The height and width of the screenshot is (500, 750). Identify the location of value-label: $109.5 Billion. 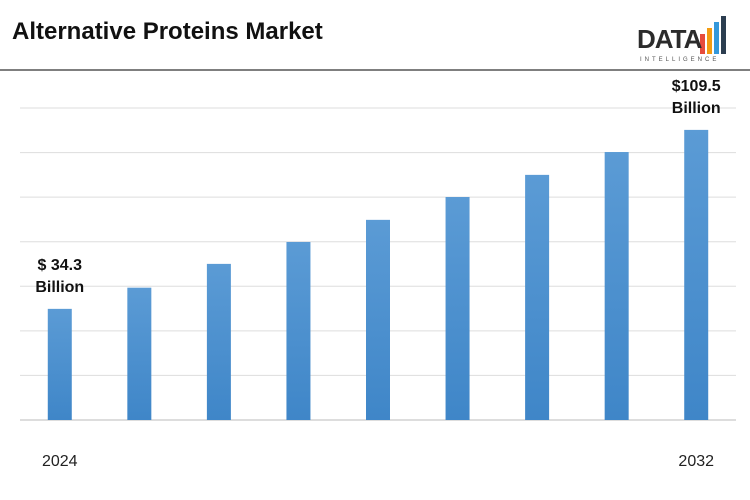
(696, 97).